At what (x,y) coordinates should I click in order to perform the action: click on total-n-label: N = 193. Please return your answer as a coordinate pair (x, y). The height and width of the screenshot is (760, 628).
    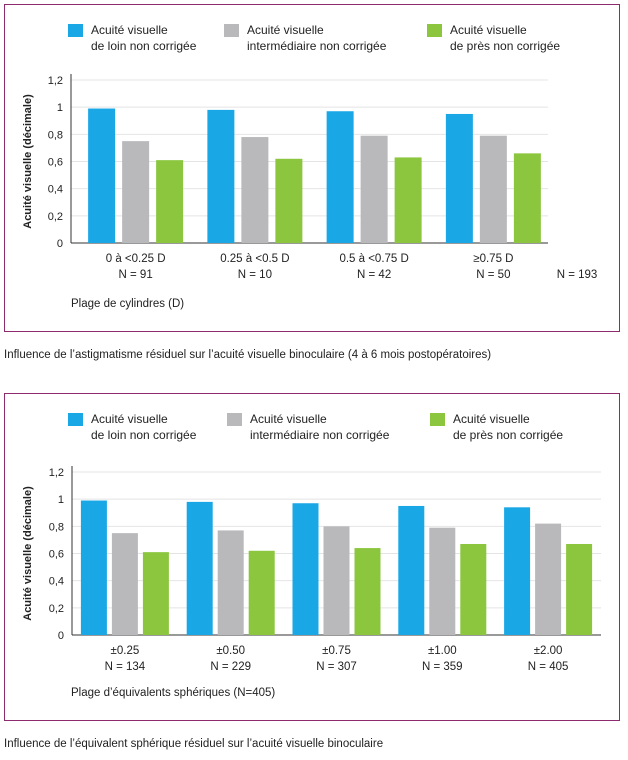
    Looking at the image, I should click on (577, 275).